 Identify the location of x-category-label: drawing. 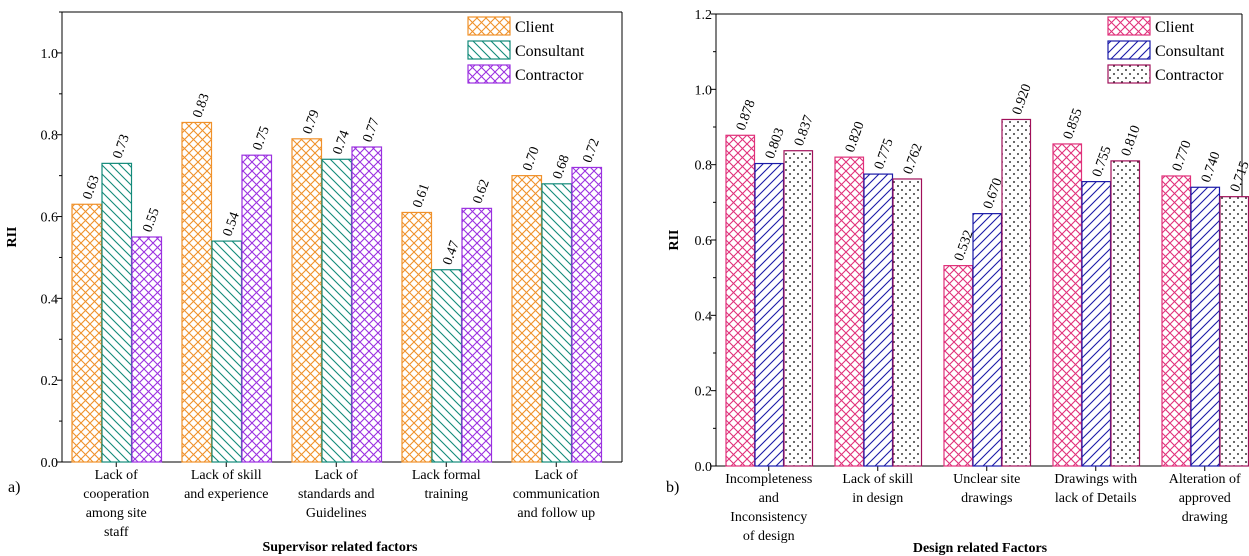
(1205, 517).